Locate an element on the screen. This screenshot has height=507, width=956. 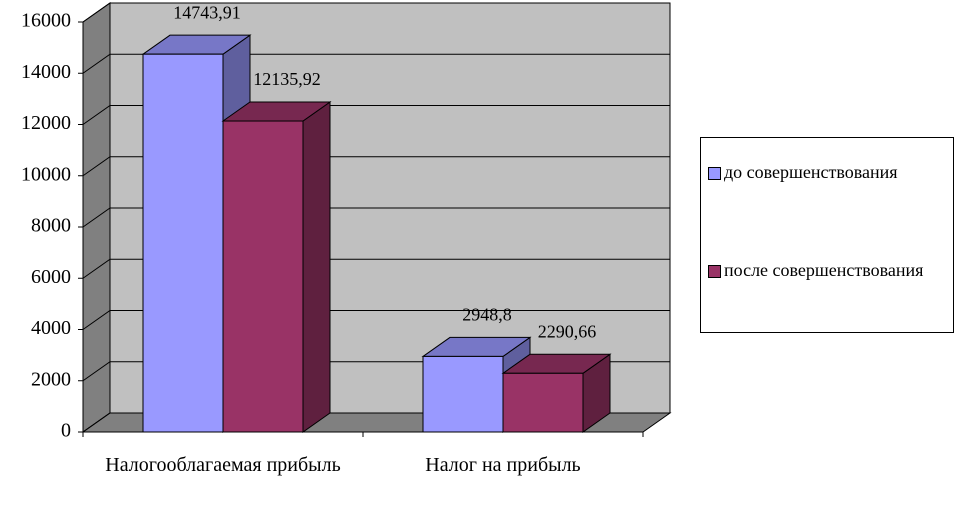
y-tick-label: 6000 is located at coordinates (51, 277).